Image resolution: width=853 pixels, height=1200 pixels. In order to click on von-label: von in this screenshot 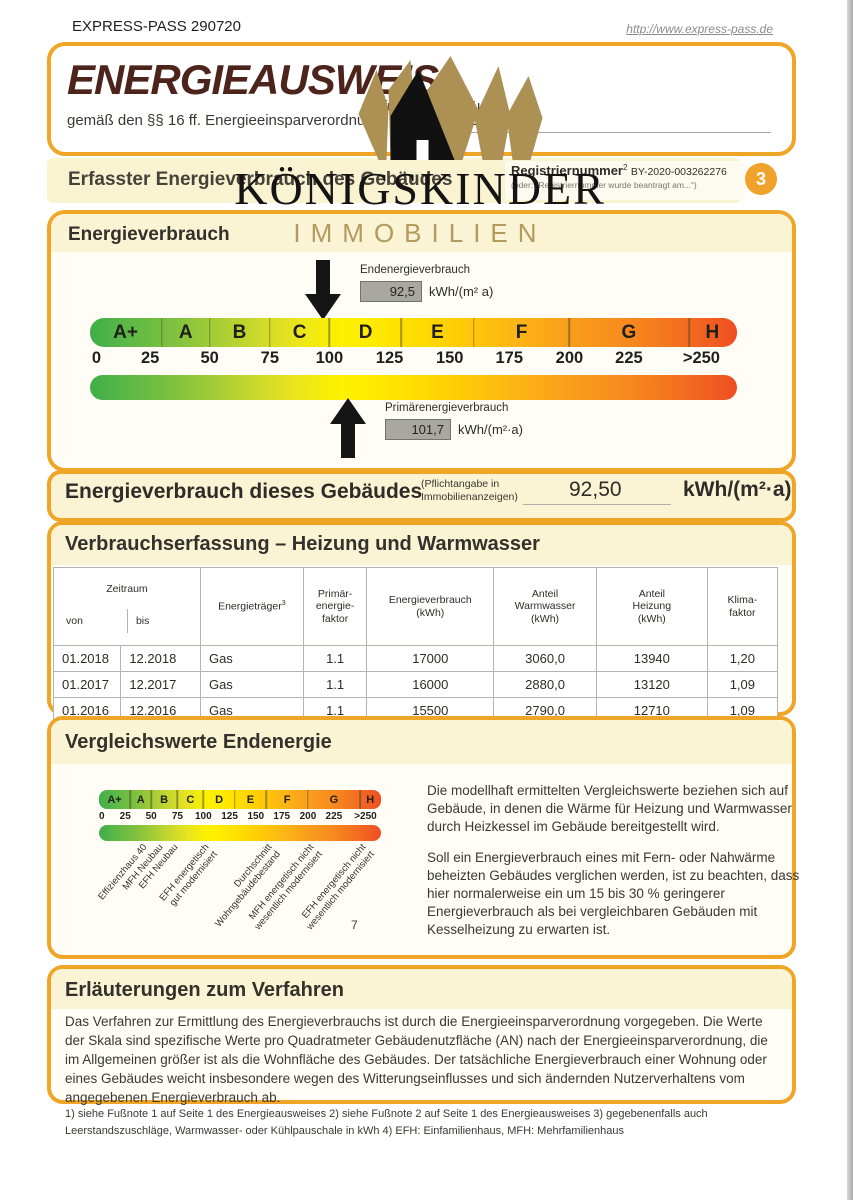, I will do `click(74, 620)`.